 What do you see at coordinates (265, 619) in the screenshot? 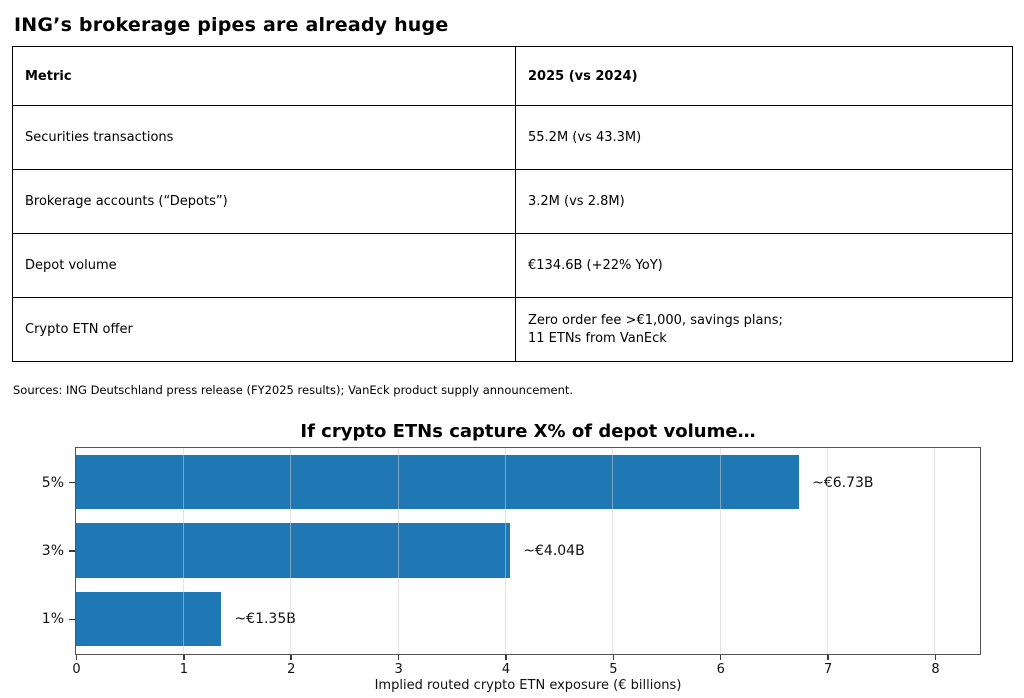
I see `bar-value-label: ~€1.35B` at bounding box center [265, 619].